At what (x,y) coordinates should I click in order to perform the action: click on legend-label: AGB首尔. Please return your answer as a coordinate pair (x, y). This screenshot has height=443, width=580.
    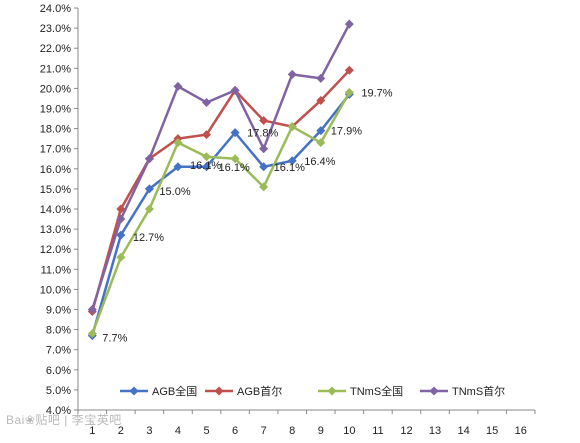
    Looking at the image, I should click on (259, 391).